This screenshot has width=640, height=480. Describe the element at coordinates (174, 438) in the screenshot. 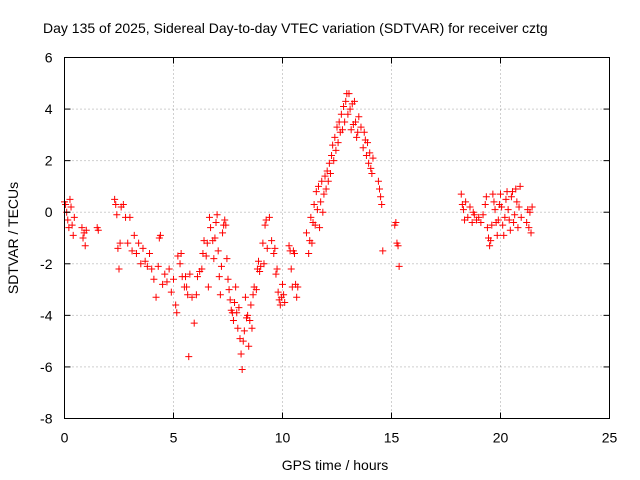

I see `x-tick-label: 5` at that location.